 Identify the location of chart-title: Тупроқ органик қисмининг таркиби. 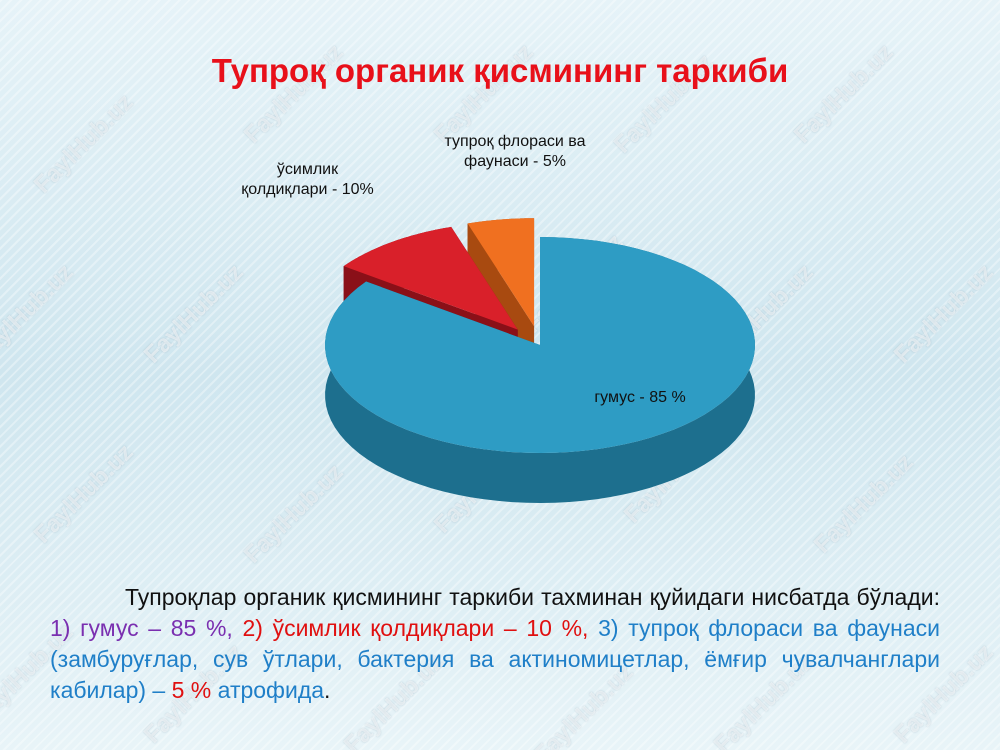
(500, 70).